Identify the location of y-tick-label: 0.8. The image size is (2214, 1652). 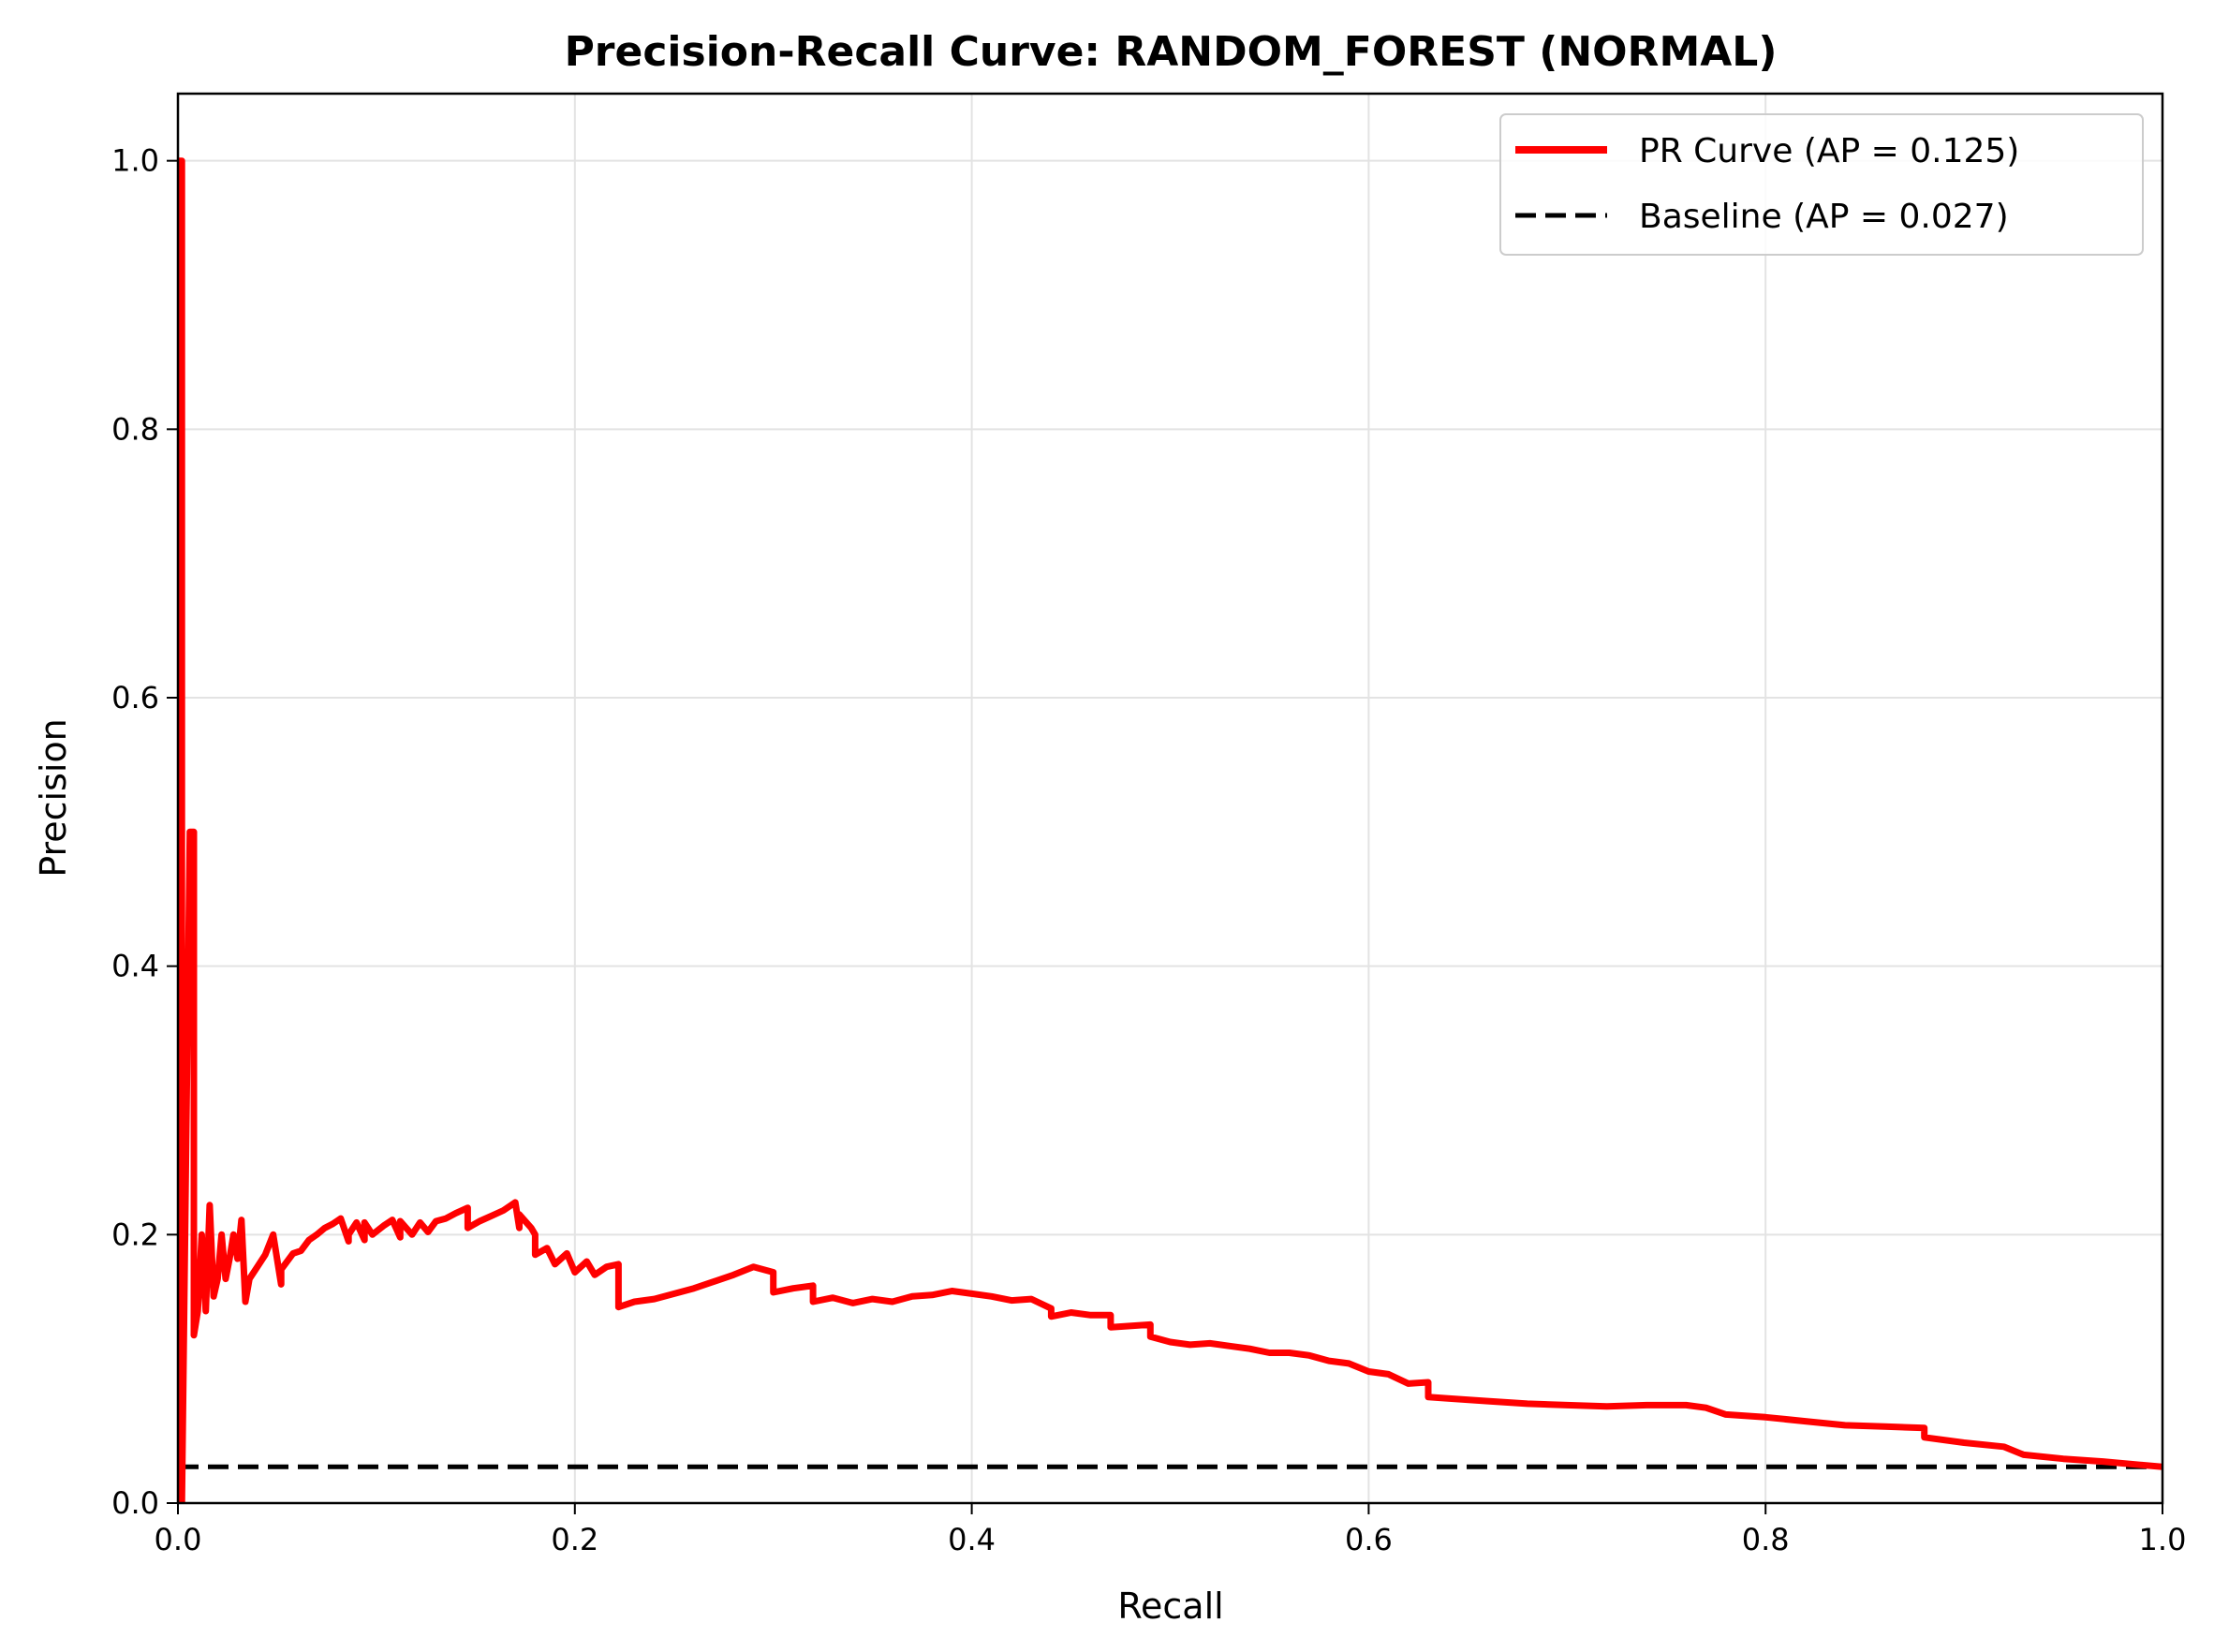
(135, 429).